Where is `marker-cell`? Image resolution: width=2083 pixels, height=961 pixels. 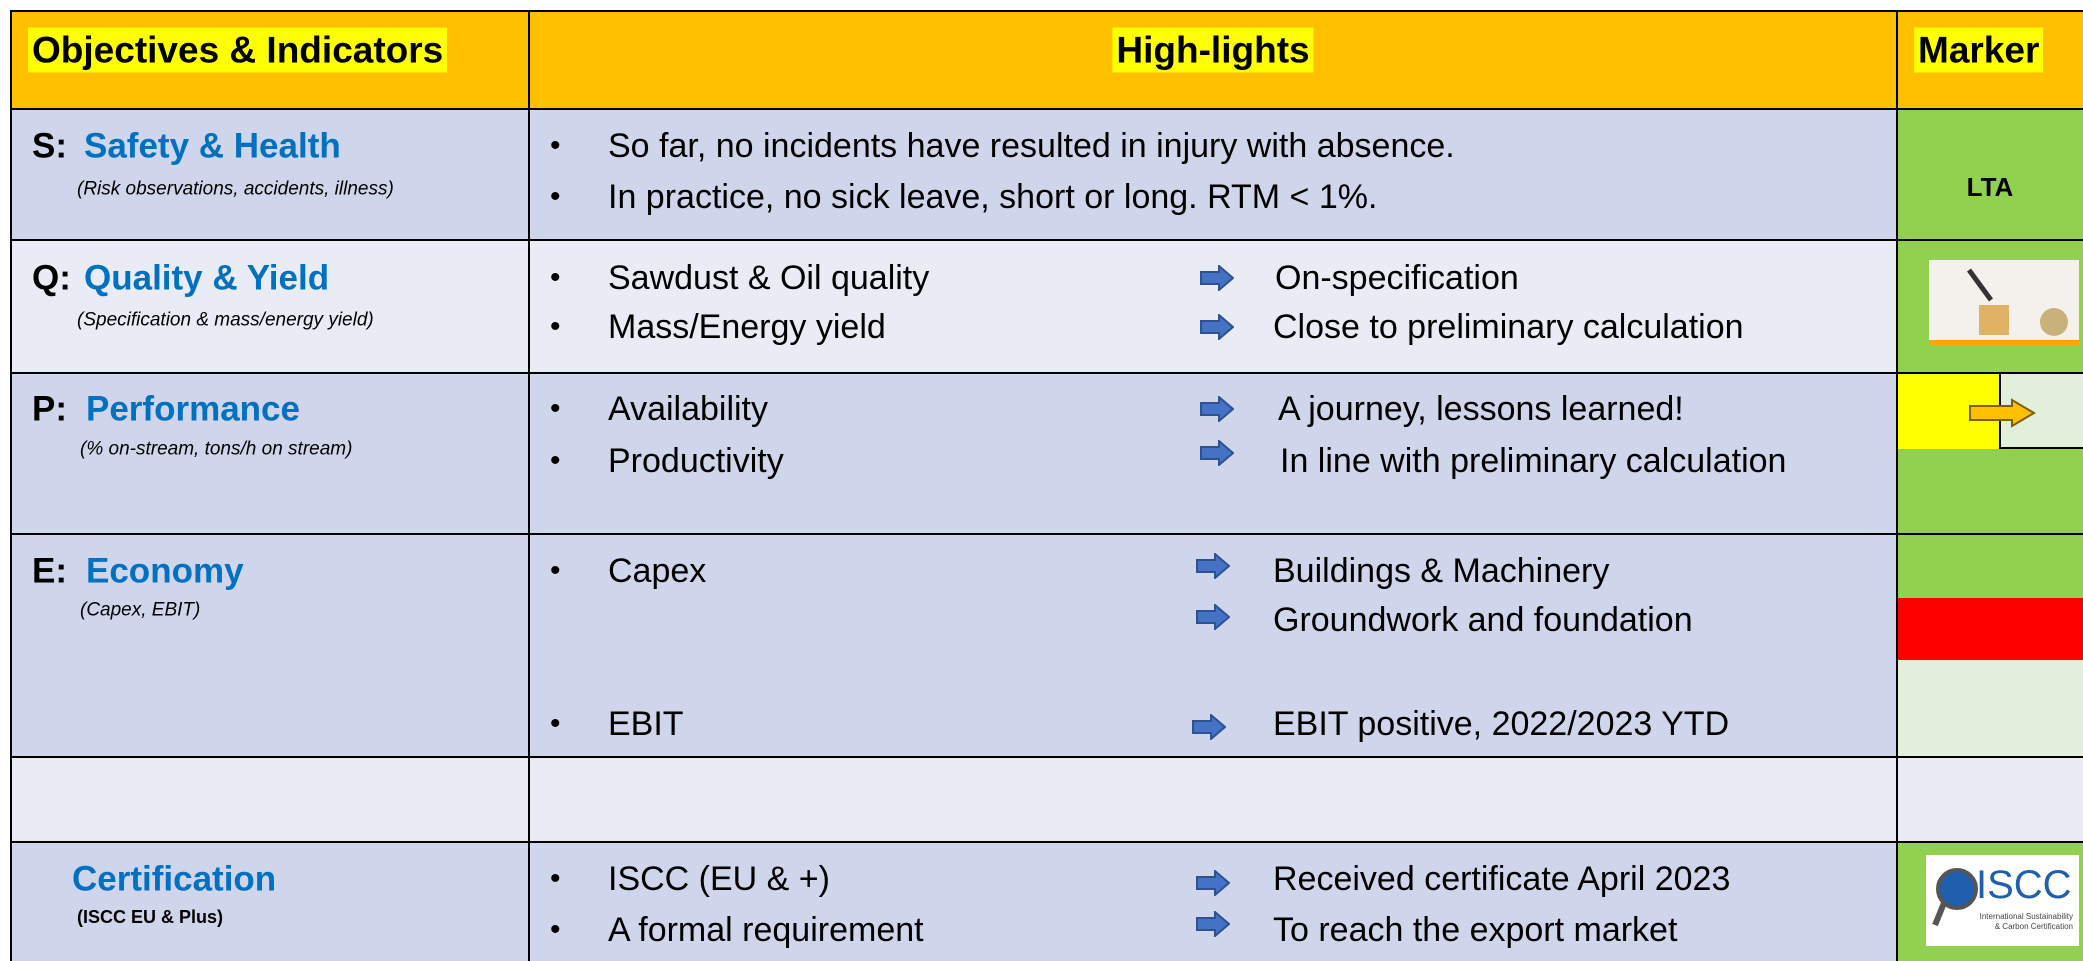 marker-cell is located at coordinates (1990, 174).